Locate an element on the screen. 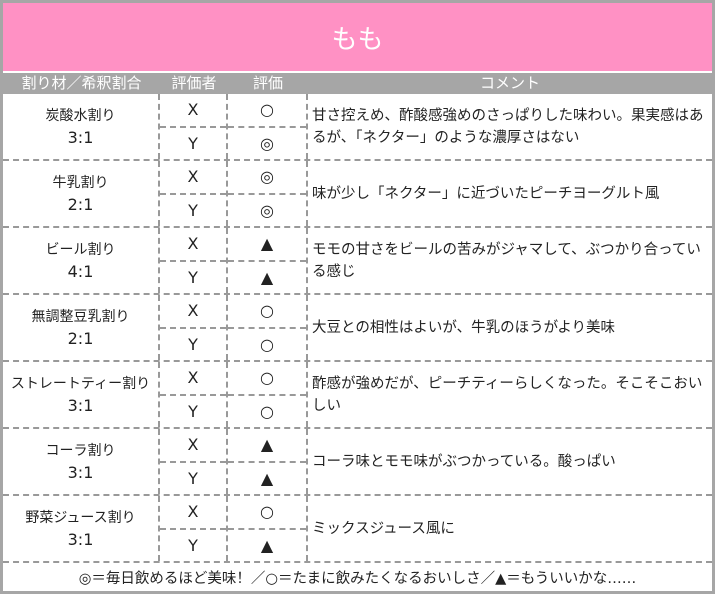 Image resolution: width=715 pixels, height=594 pixels. rating-cell: ○ ▲ is located at coordinates (268, 528).